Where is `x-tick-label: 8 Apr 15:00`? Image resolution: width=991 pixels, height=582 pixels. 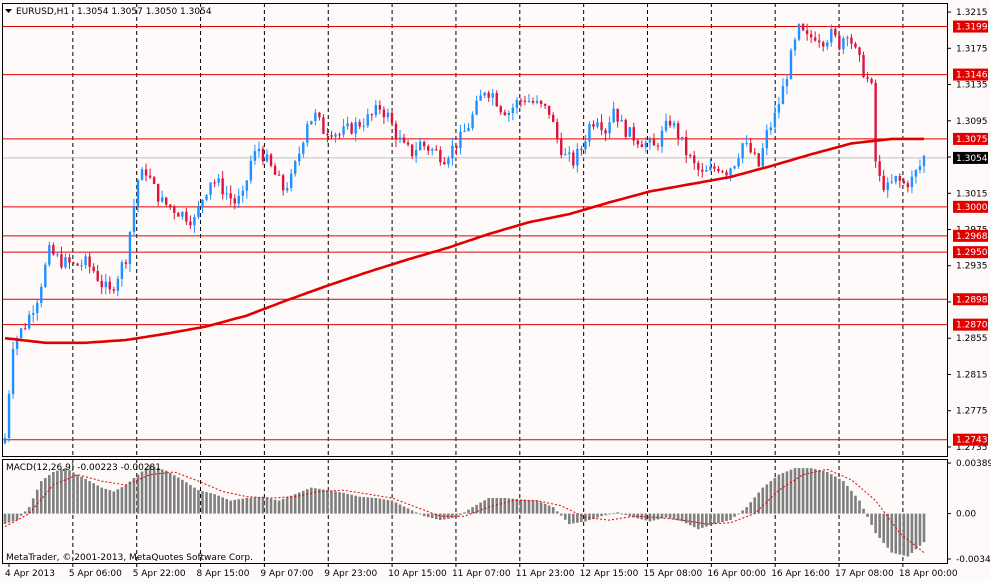
x-tick-label: 8 Apr 15:00 is located at coordinates (223, 574).